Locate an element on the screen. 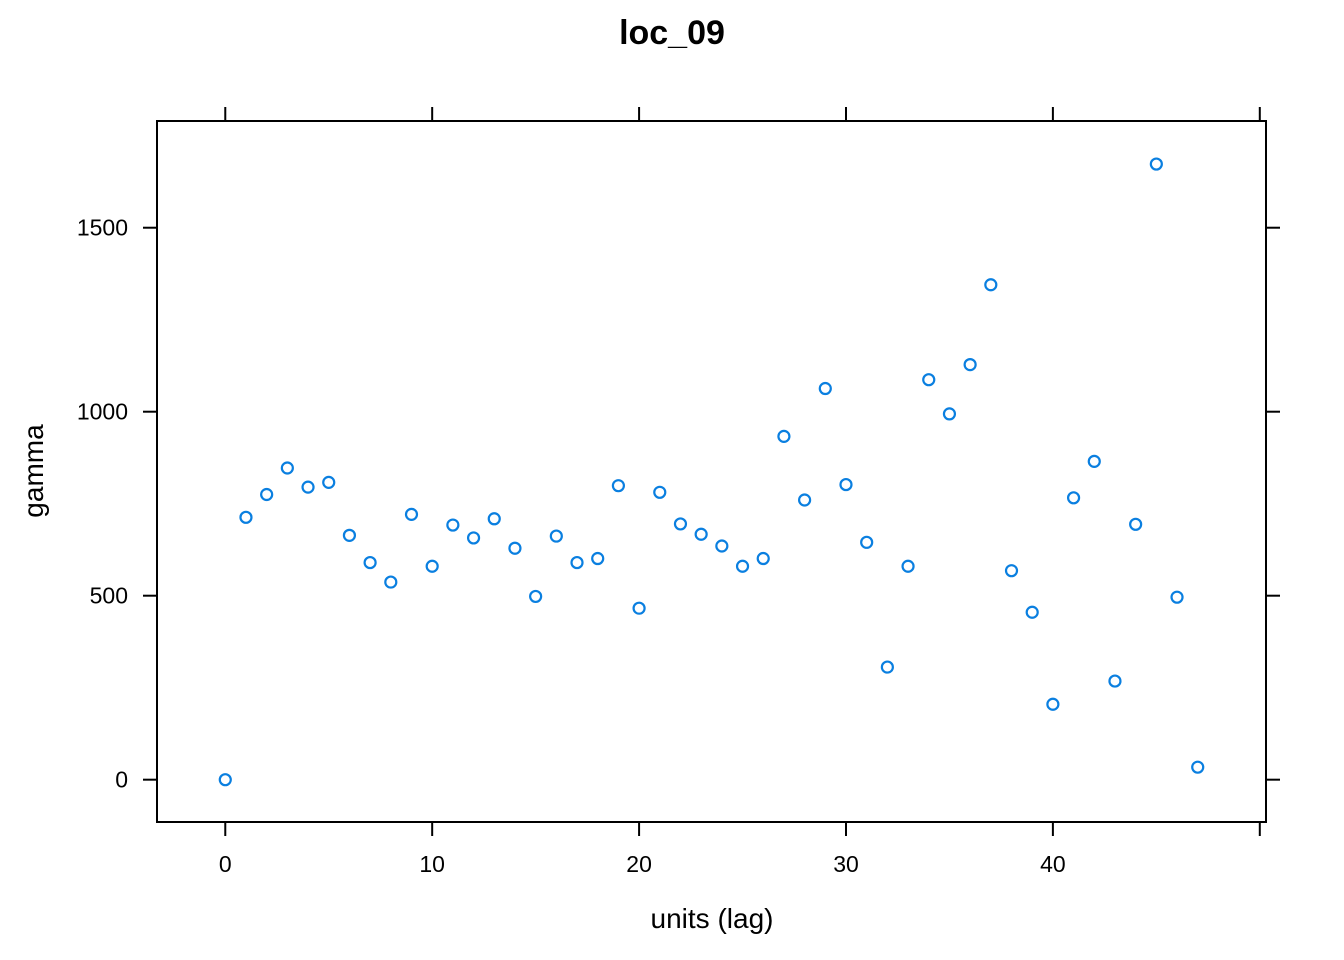 The image size is (1344, 960). x-tick-label: 10 is located at coordinates (432, 864).